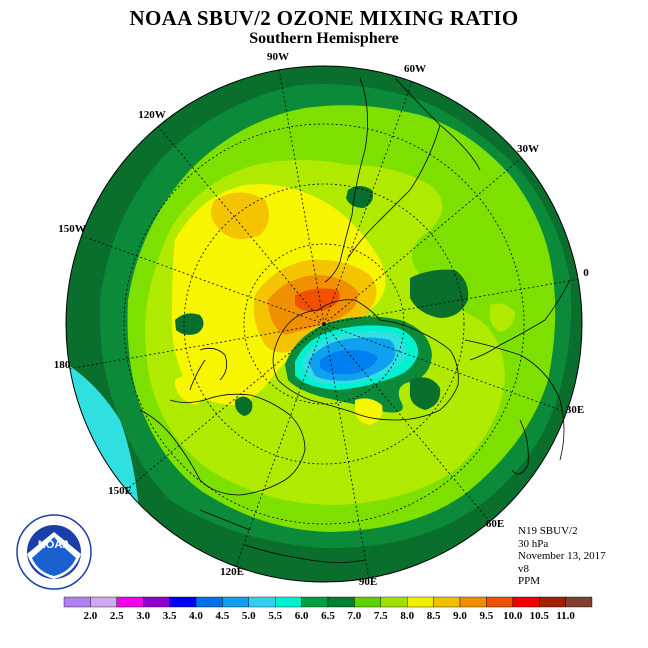 The width and height of the screenshot is (648, 648). Describe the element at coordinates (575, 410) in the screenshot. I see `longitude-label: 30E` at that location.